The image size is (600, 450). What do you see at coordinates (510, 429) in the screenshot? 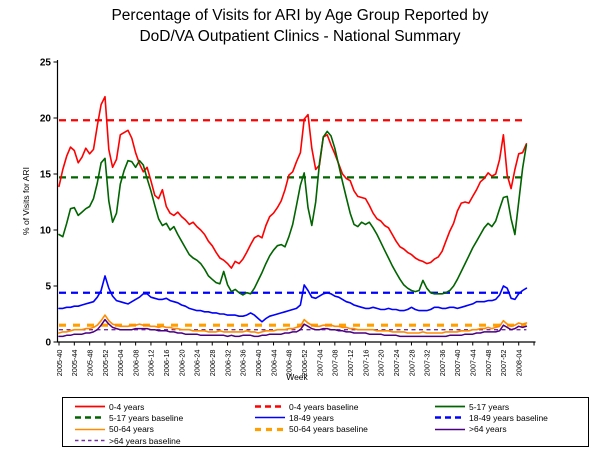
I see `legend-item: >64 years` at bounding box center [510, 429].